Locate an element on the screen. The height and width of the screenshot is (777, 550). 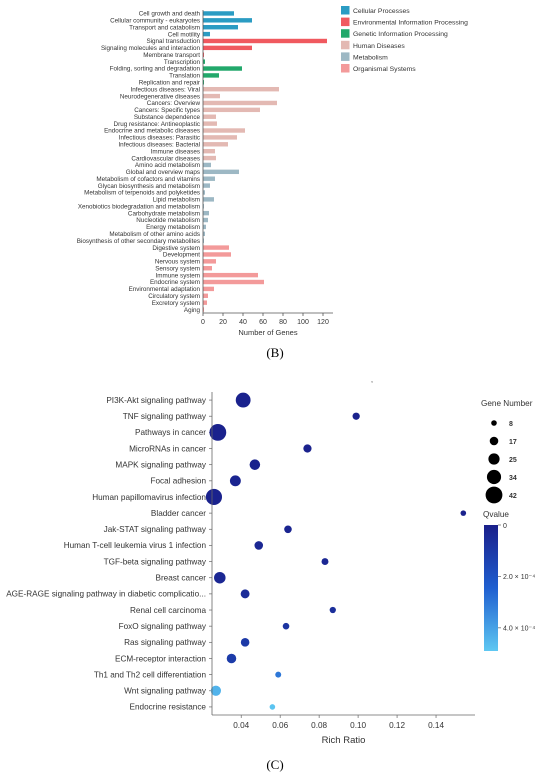
size-legend-label: 25 is located at coordinates (513, 460).